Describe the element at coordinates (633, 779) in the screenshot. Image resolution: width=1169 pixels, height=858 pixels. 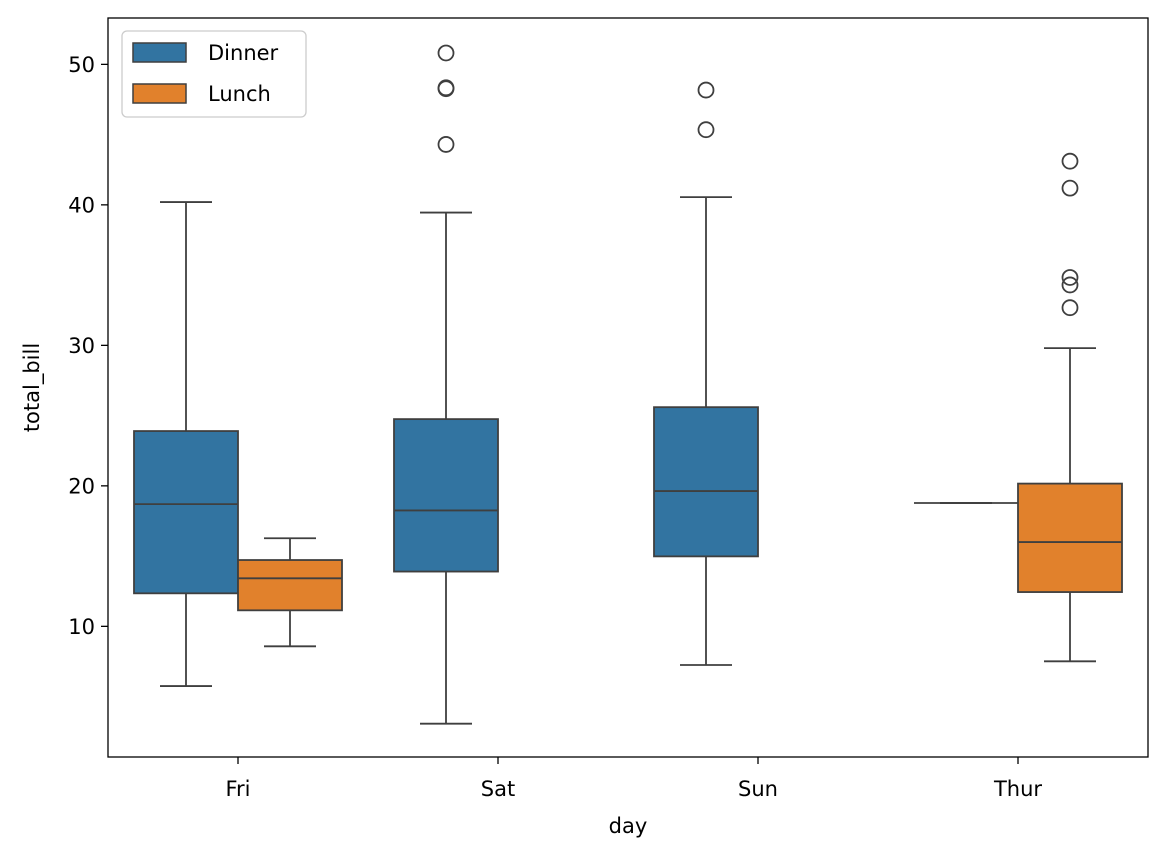
I see `x-axis: Fri Sat Sun Thur` at that location.